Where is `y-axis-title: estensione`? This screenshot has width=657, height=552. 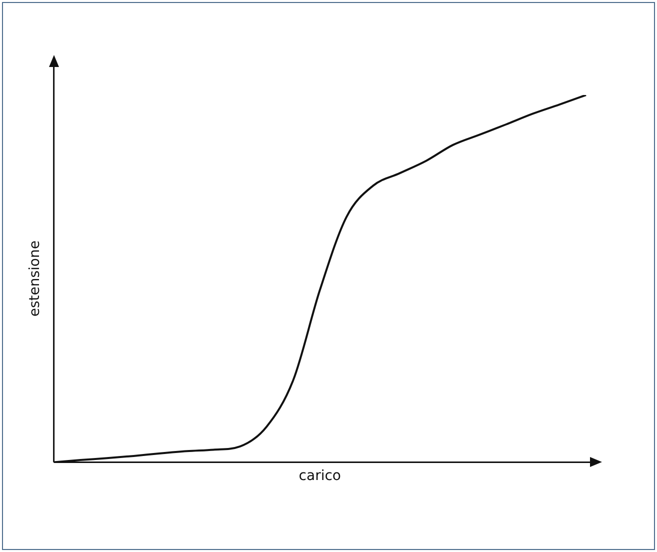
y-axis-title: estensione is located at coordinates (35, 278).